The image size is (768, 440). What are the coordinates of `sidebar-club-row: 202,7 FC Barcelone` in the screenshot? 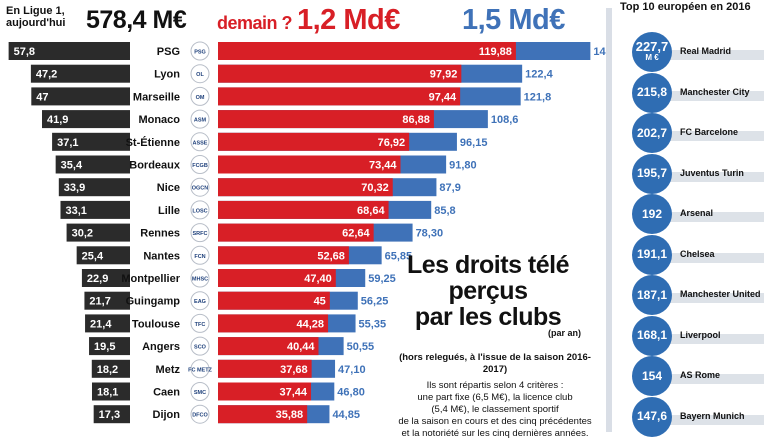 It's located at (692, 133).